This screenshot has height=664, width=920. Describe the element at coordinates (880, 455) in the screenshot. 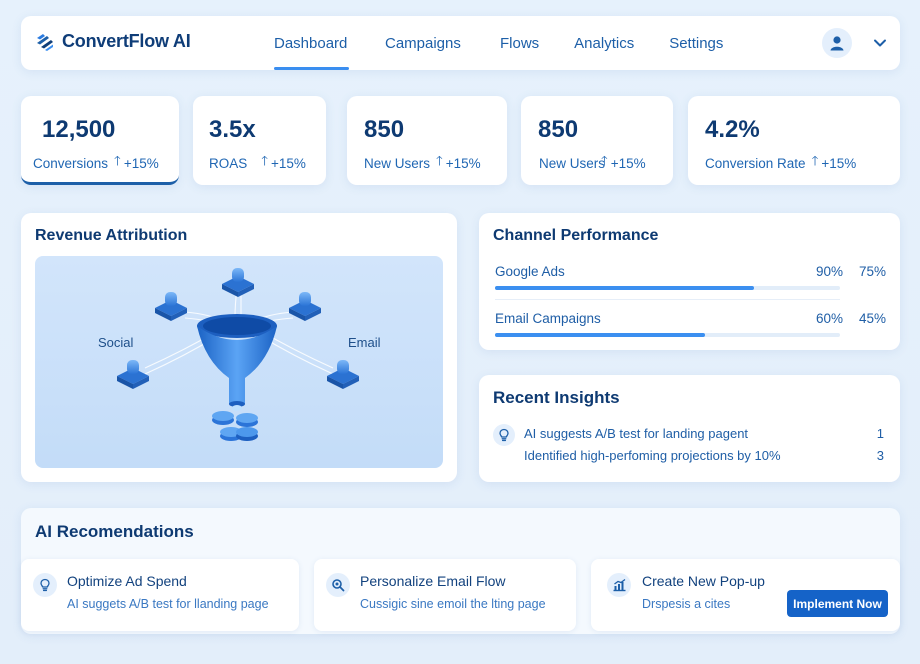

I see `insight-count: 3` at that location.